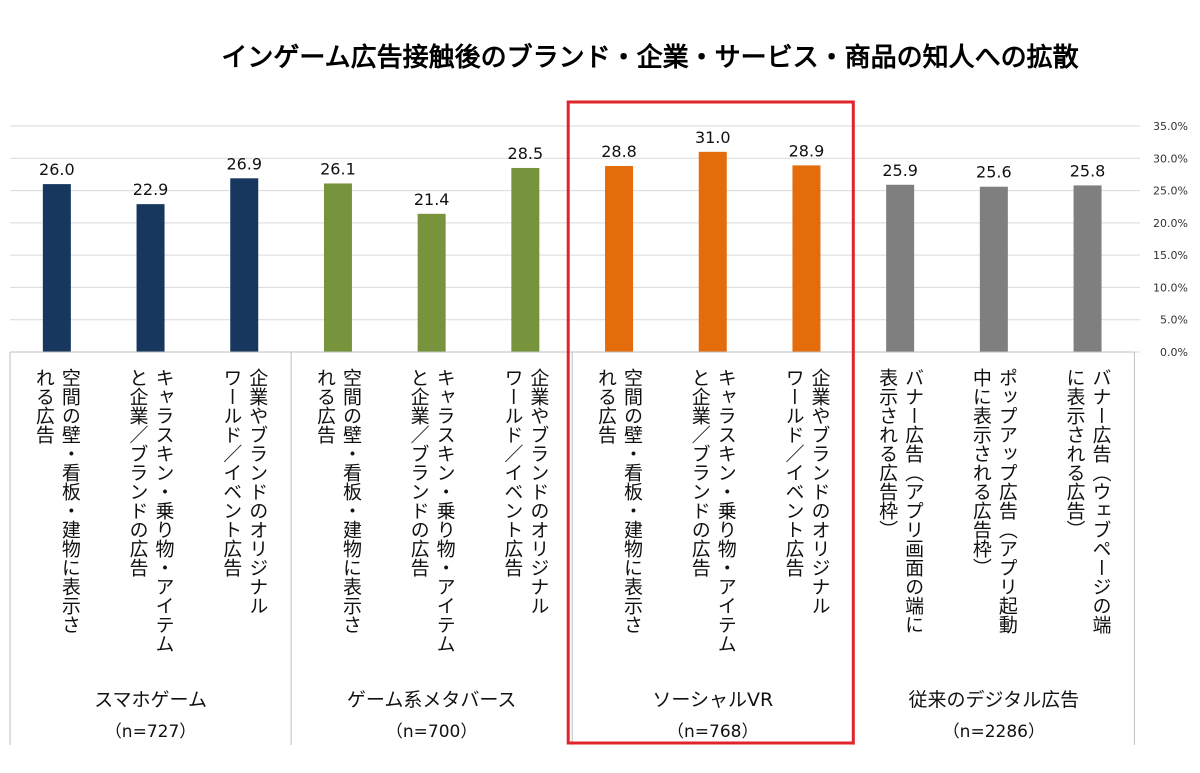 This screenshot has height=773, width=1200. What do you see at coordinates (1075, 453) in the screenshot?
I see `category-label: に表示される広告）` at bounding box center [1075, 453].